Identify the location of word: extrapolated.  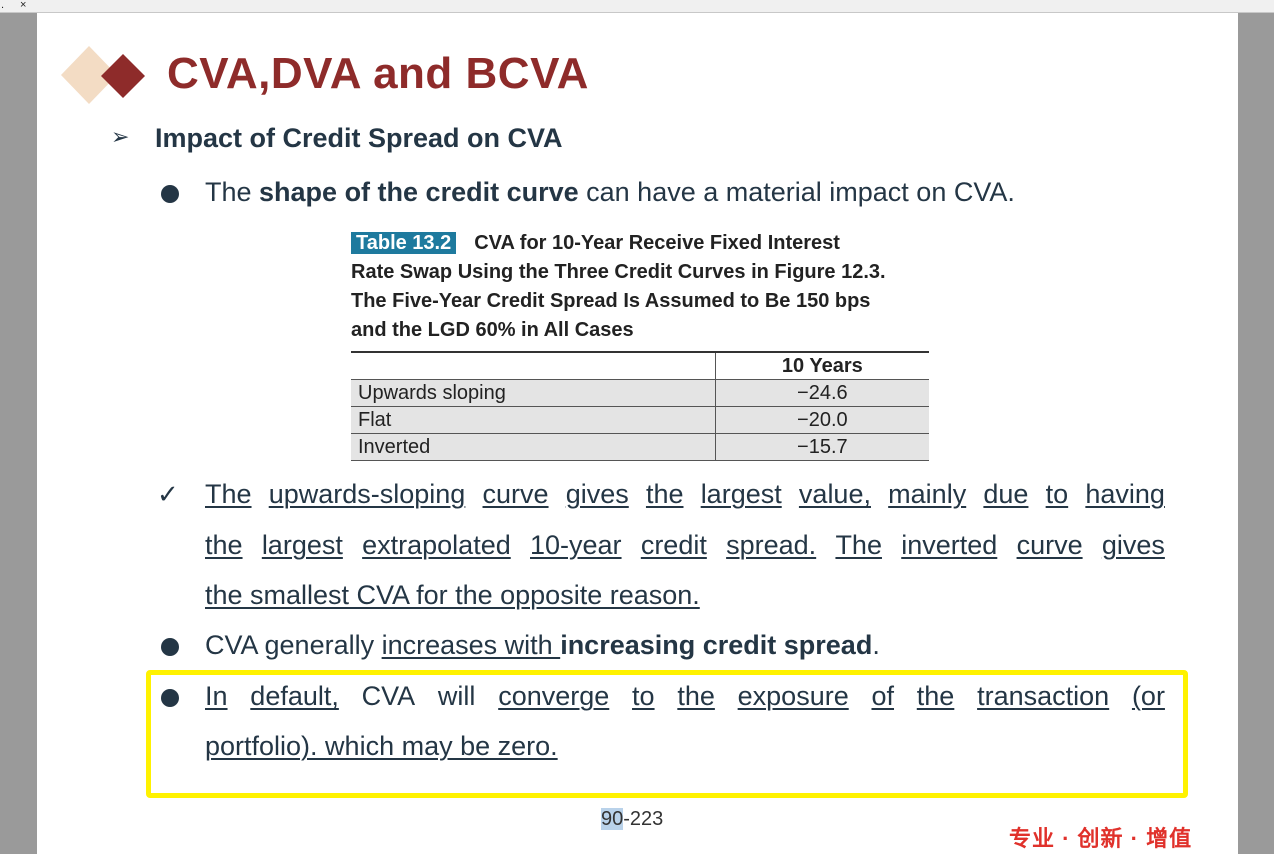
(436, 545).